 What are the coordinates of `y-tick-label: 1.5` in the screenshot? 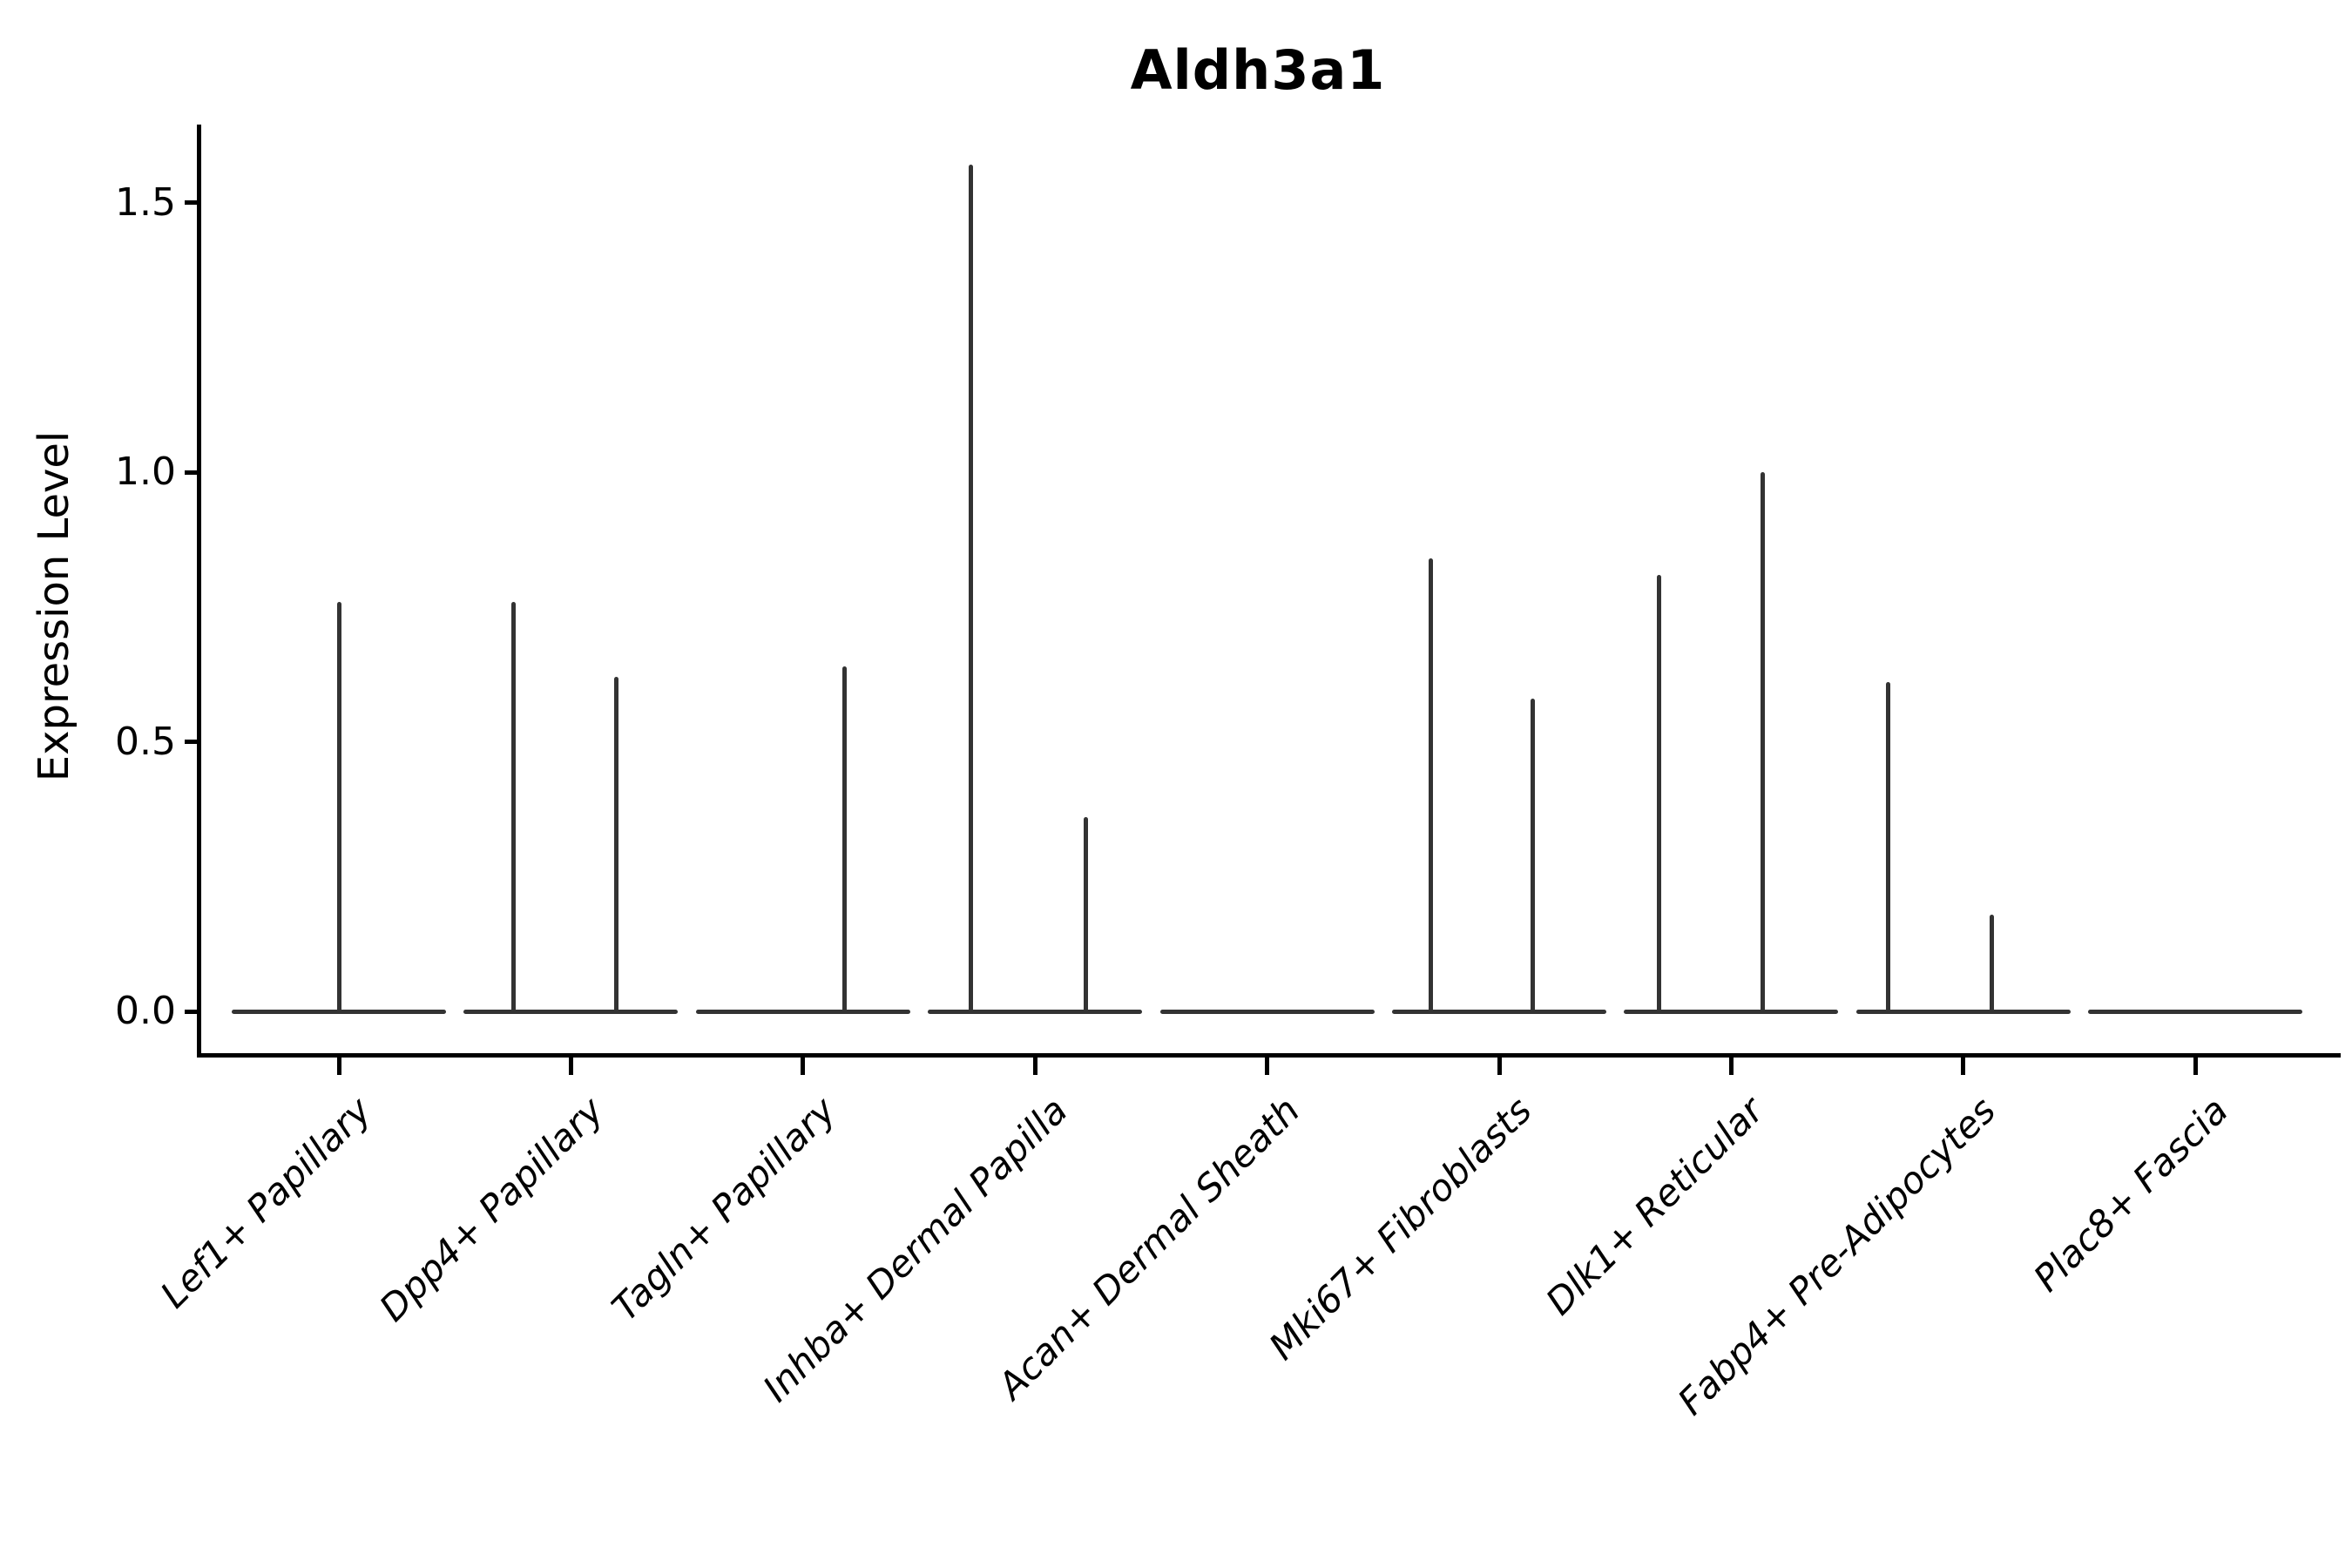 It's located at (145, 202).